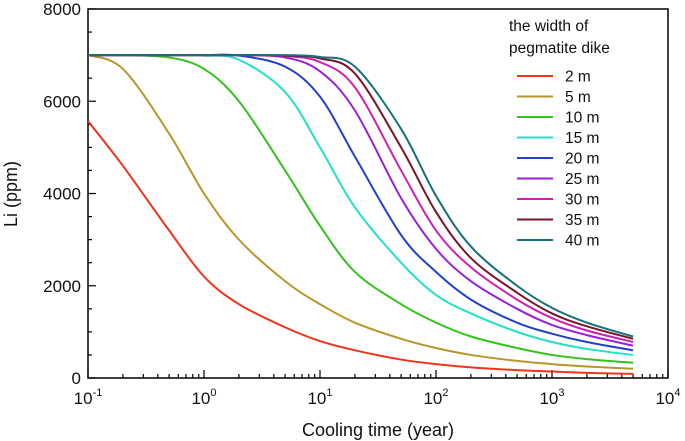  Describe the element at coordinates (582, 138) in the screenshot. I see `legend-label: 15 m` at that location.